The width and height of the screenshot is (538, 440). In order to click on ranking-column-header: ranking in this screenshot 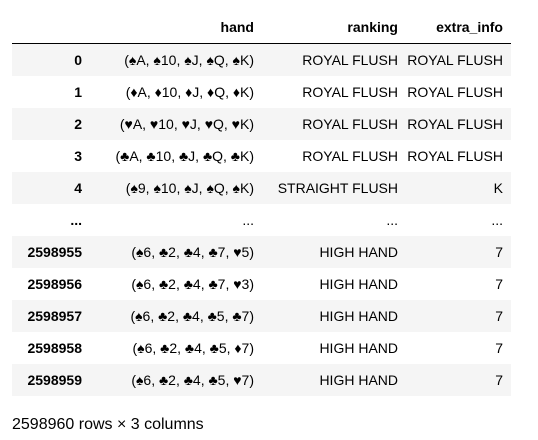, I will do `click(334, 28)`.